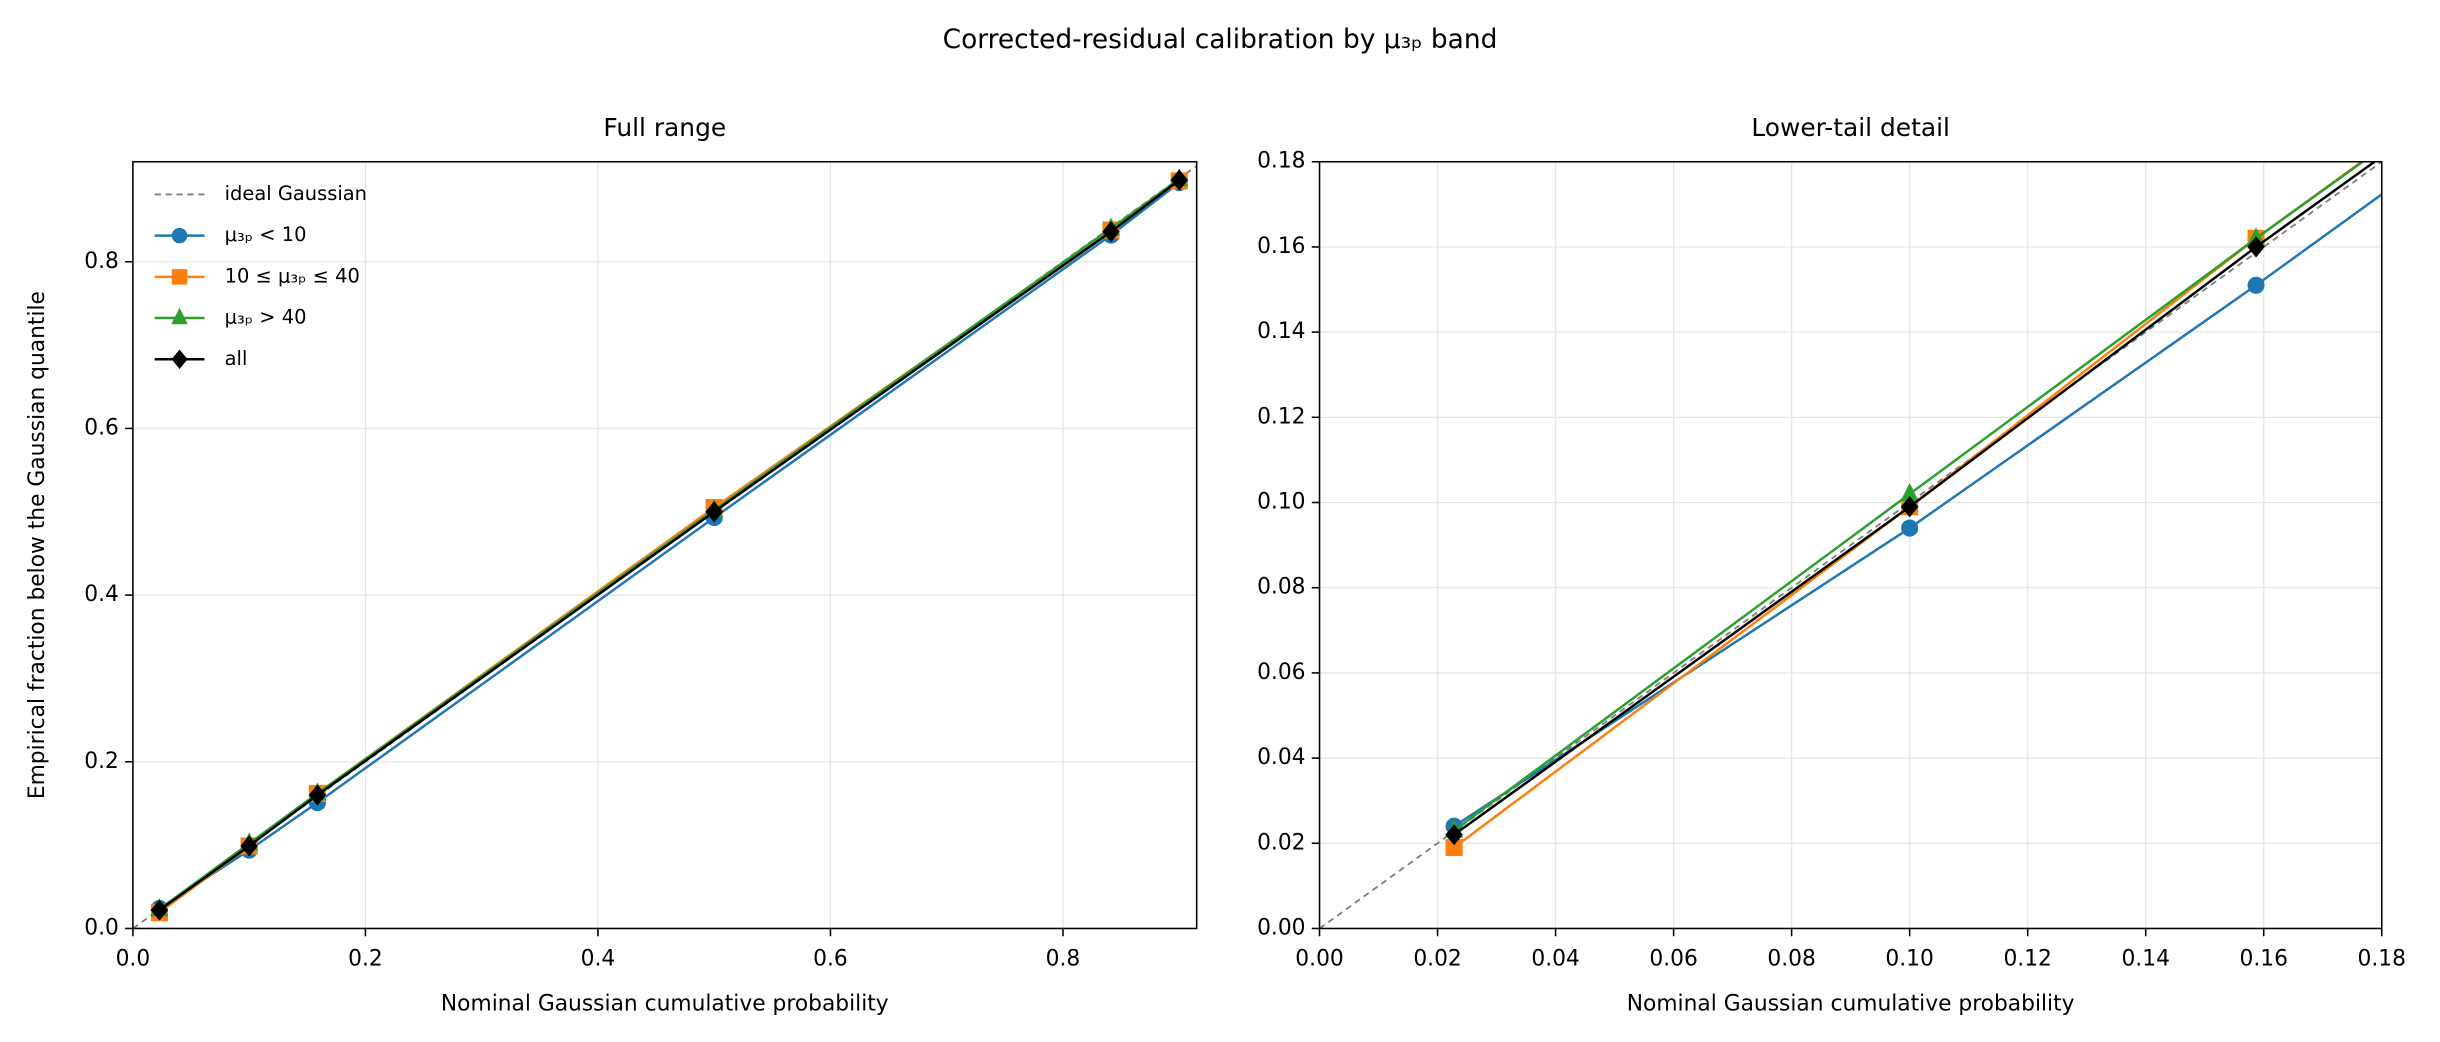 This screenshot has width=2440, height=1042. Describe the element at coordinates (1791, 959) in the screenshot. I see `x-tick-label: 0.08` at that location.